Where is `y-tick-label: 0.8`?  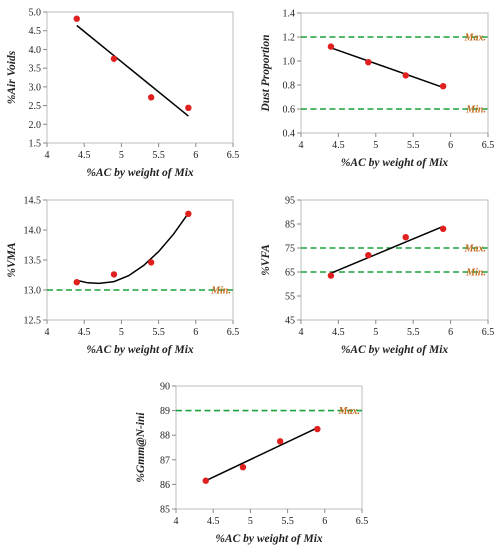
y-tick-label: 0.8 is located at coordinates (289, 86).